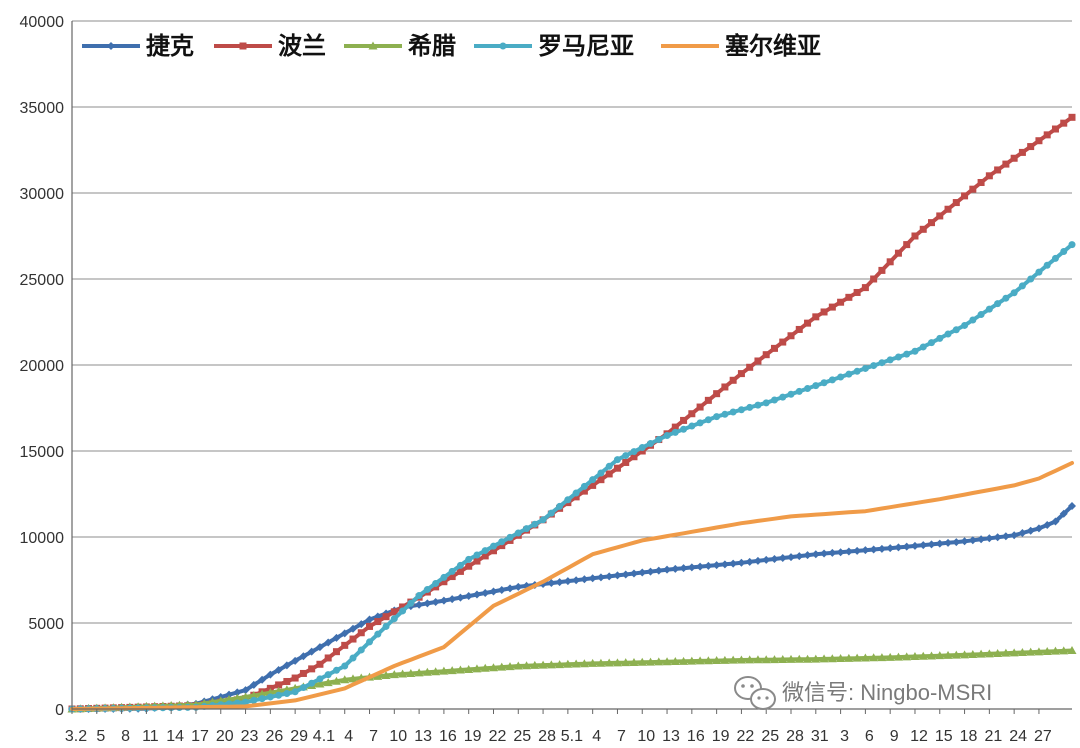 This screenshot has width=1080, height=748. I want to click on legend-item-0: 捷克, so click(138, 46).